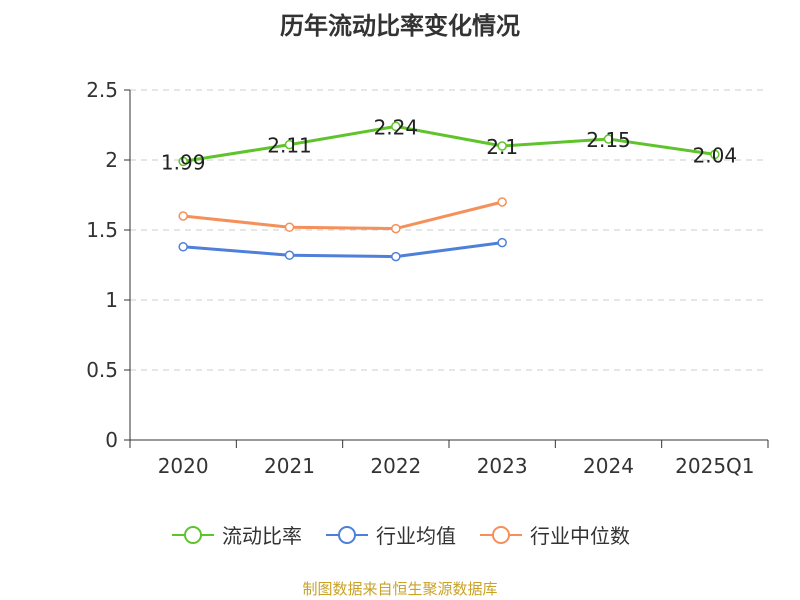  Describe the element at coordinates (580, 536) in the screenshot. I see `legend-label-industry-median: 行业中位数` at that location.